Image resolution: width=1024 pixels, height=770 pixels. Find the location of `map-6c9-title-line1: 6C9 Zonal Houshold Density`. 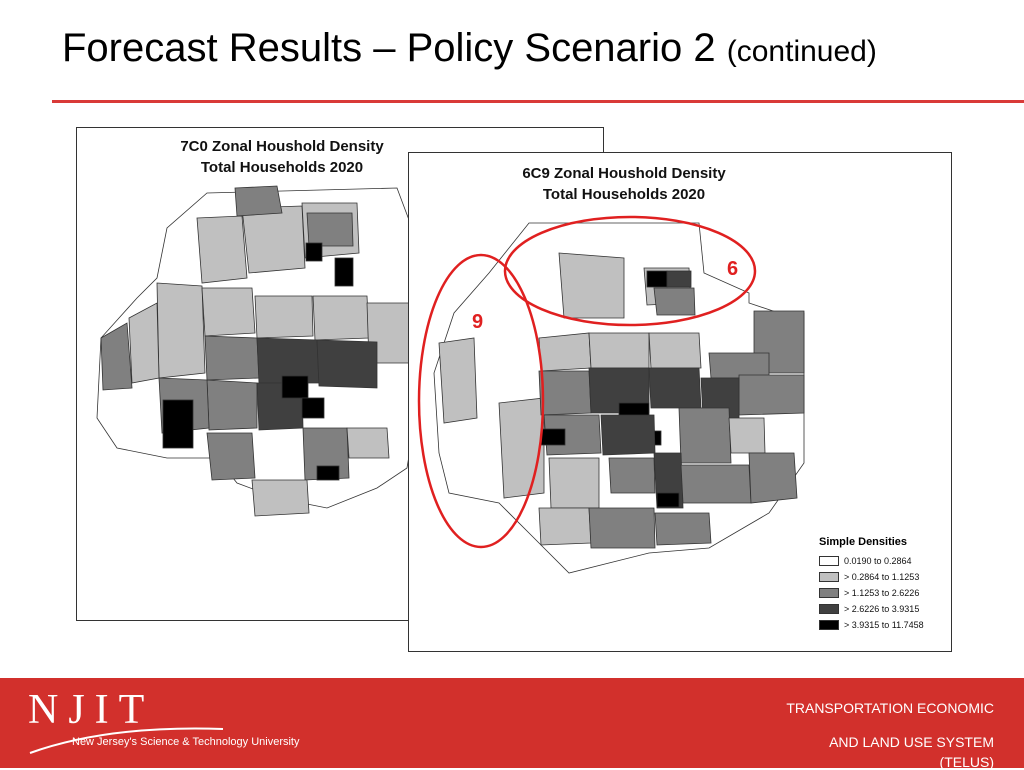

map-6c9-title-line1: 6C9 Zonal Houshold Density is located at coordinates (624, 173).